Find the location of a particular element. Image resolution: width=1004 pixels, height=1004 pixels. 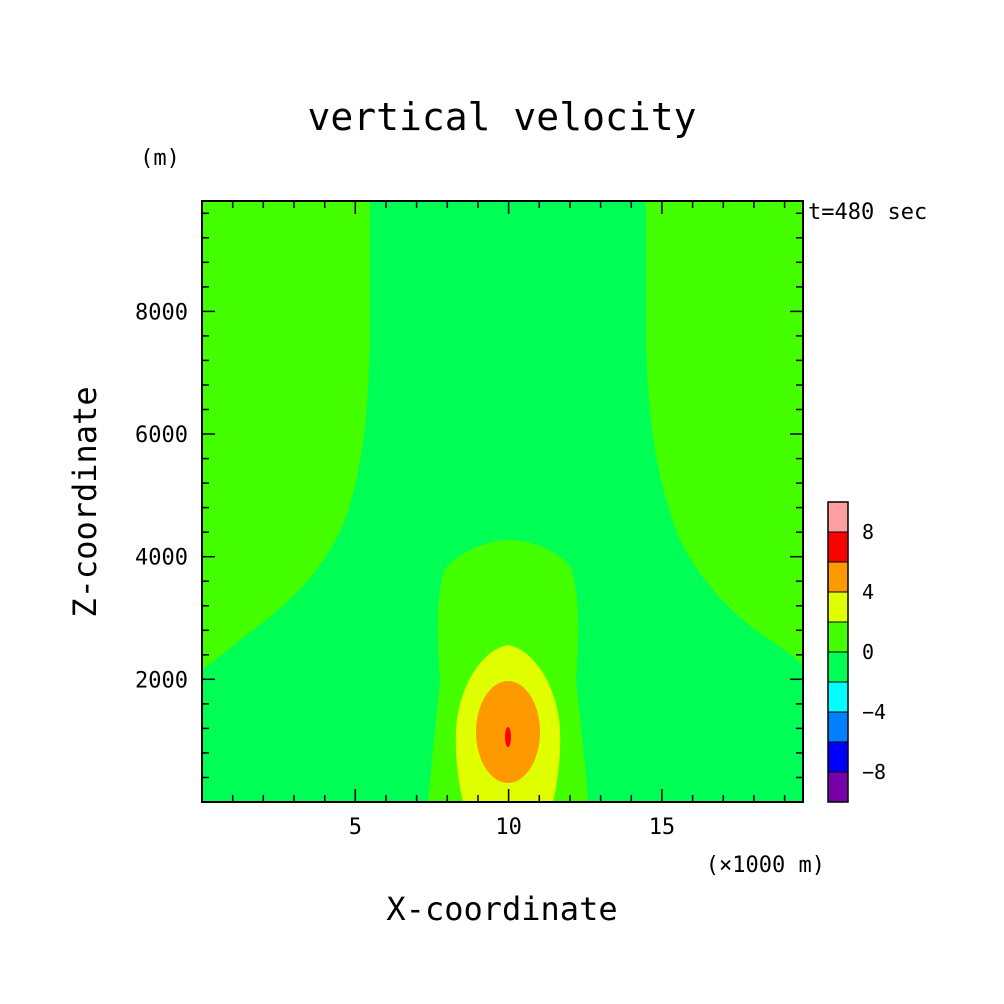

y-axis-title: Z-coordinate is located at coordinates (85, 501).